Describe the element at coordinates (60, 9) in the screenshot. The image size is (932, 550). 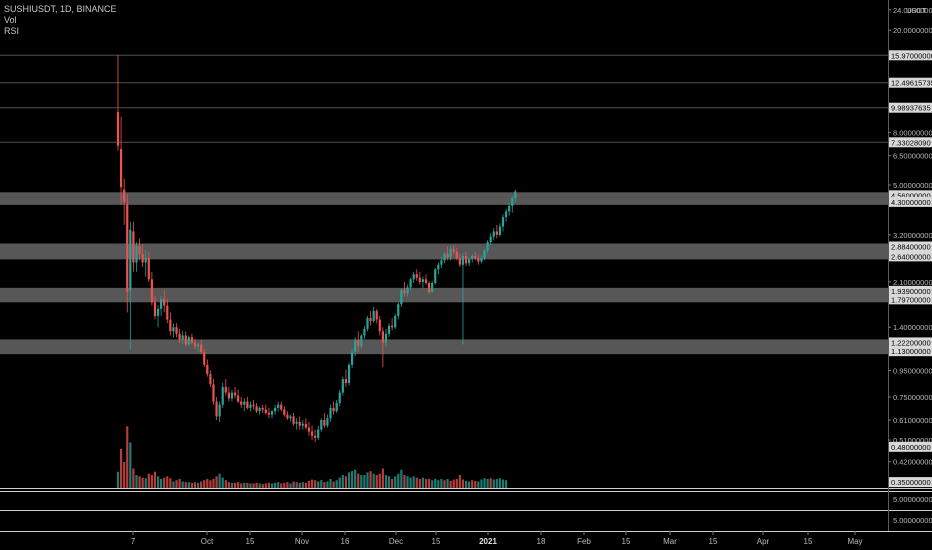
I see `symbol-title: SUSHIUSDT, 1D, BINANCE` at that location.